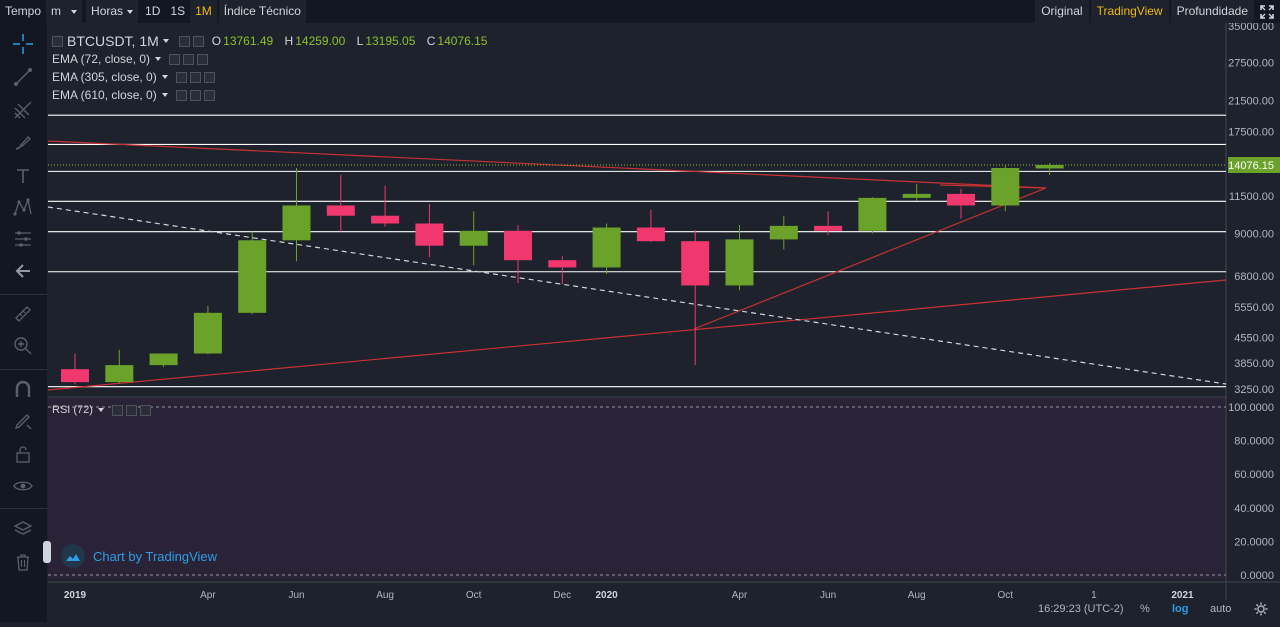 This screenshot has width=1280, height=627. What do you see at coordinates (72, 410) in the screenshot?
I see `rsi-label: RSI (72)` at bounding box center [72, 410].